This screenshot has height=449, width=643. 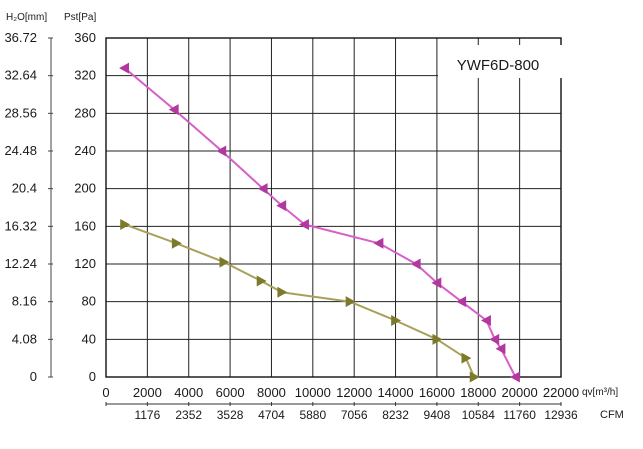 What do you see at coordinates (89, 301) in the screenshot?
I see `y-tick-label-pst: 80` at bounding box center [89, 301].